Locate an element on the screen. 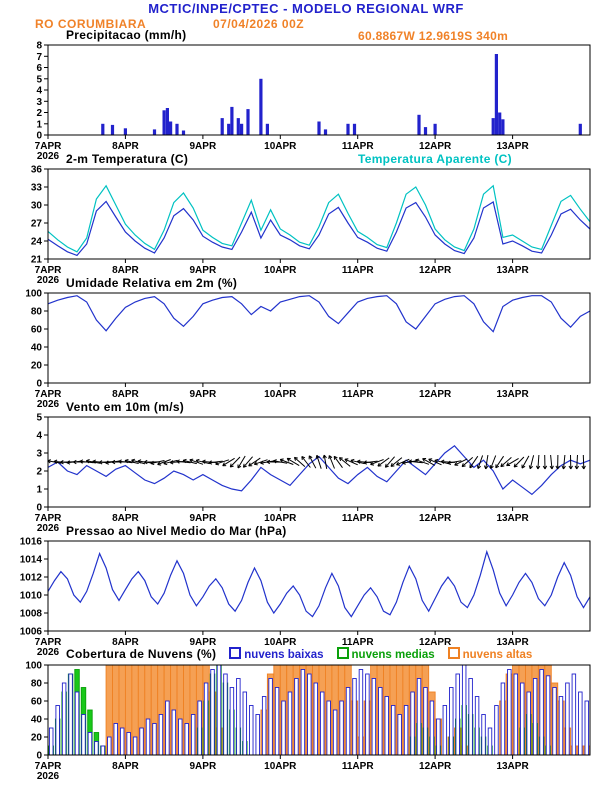 The width and height of the screenshot is (612, 792). station-name: RO CORUMBIARA is located at coordinates (91, 24).